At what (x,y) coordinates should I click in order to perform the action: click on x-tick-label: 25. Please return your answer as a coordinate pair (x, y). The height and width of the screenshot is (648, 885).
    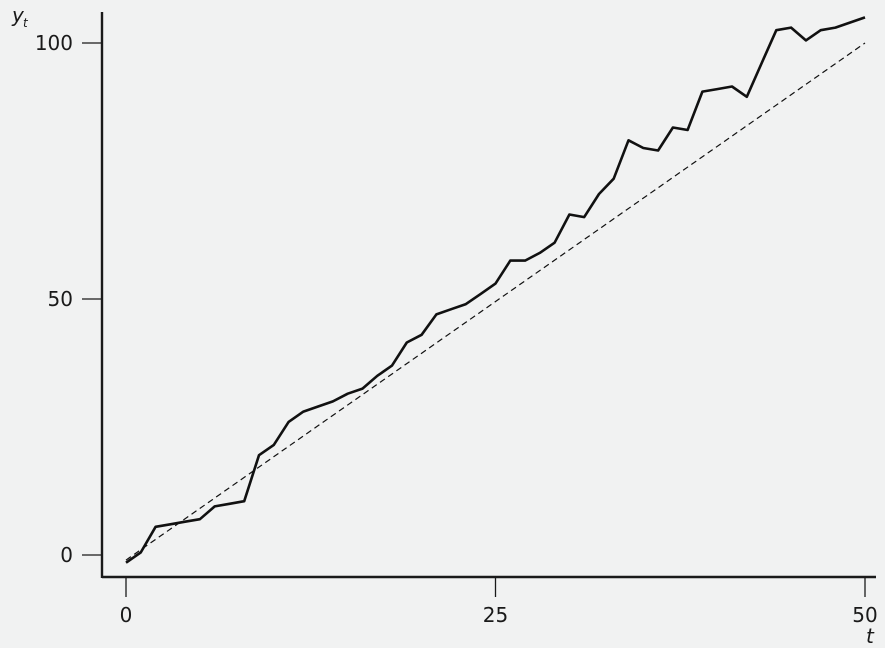
    Looking at the image, I should click on (495, 615).